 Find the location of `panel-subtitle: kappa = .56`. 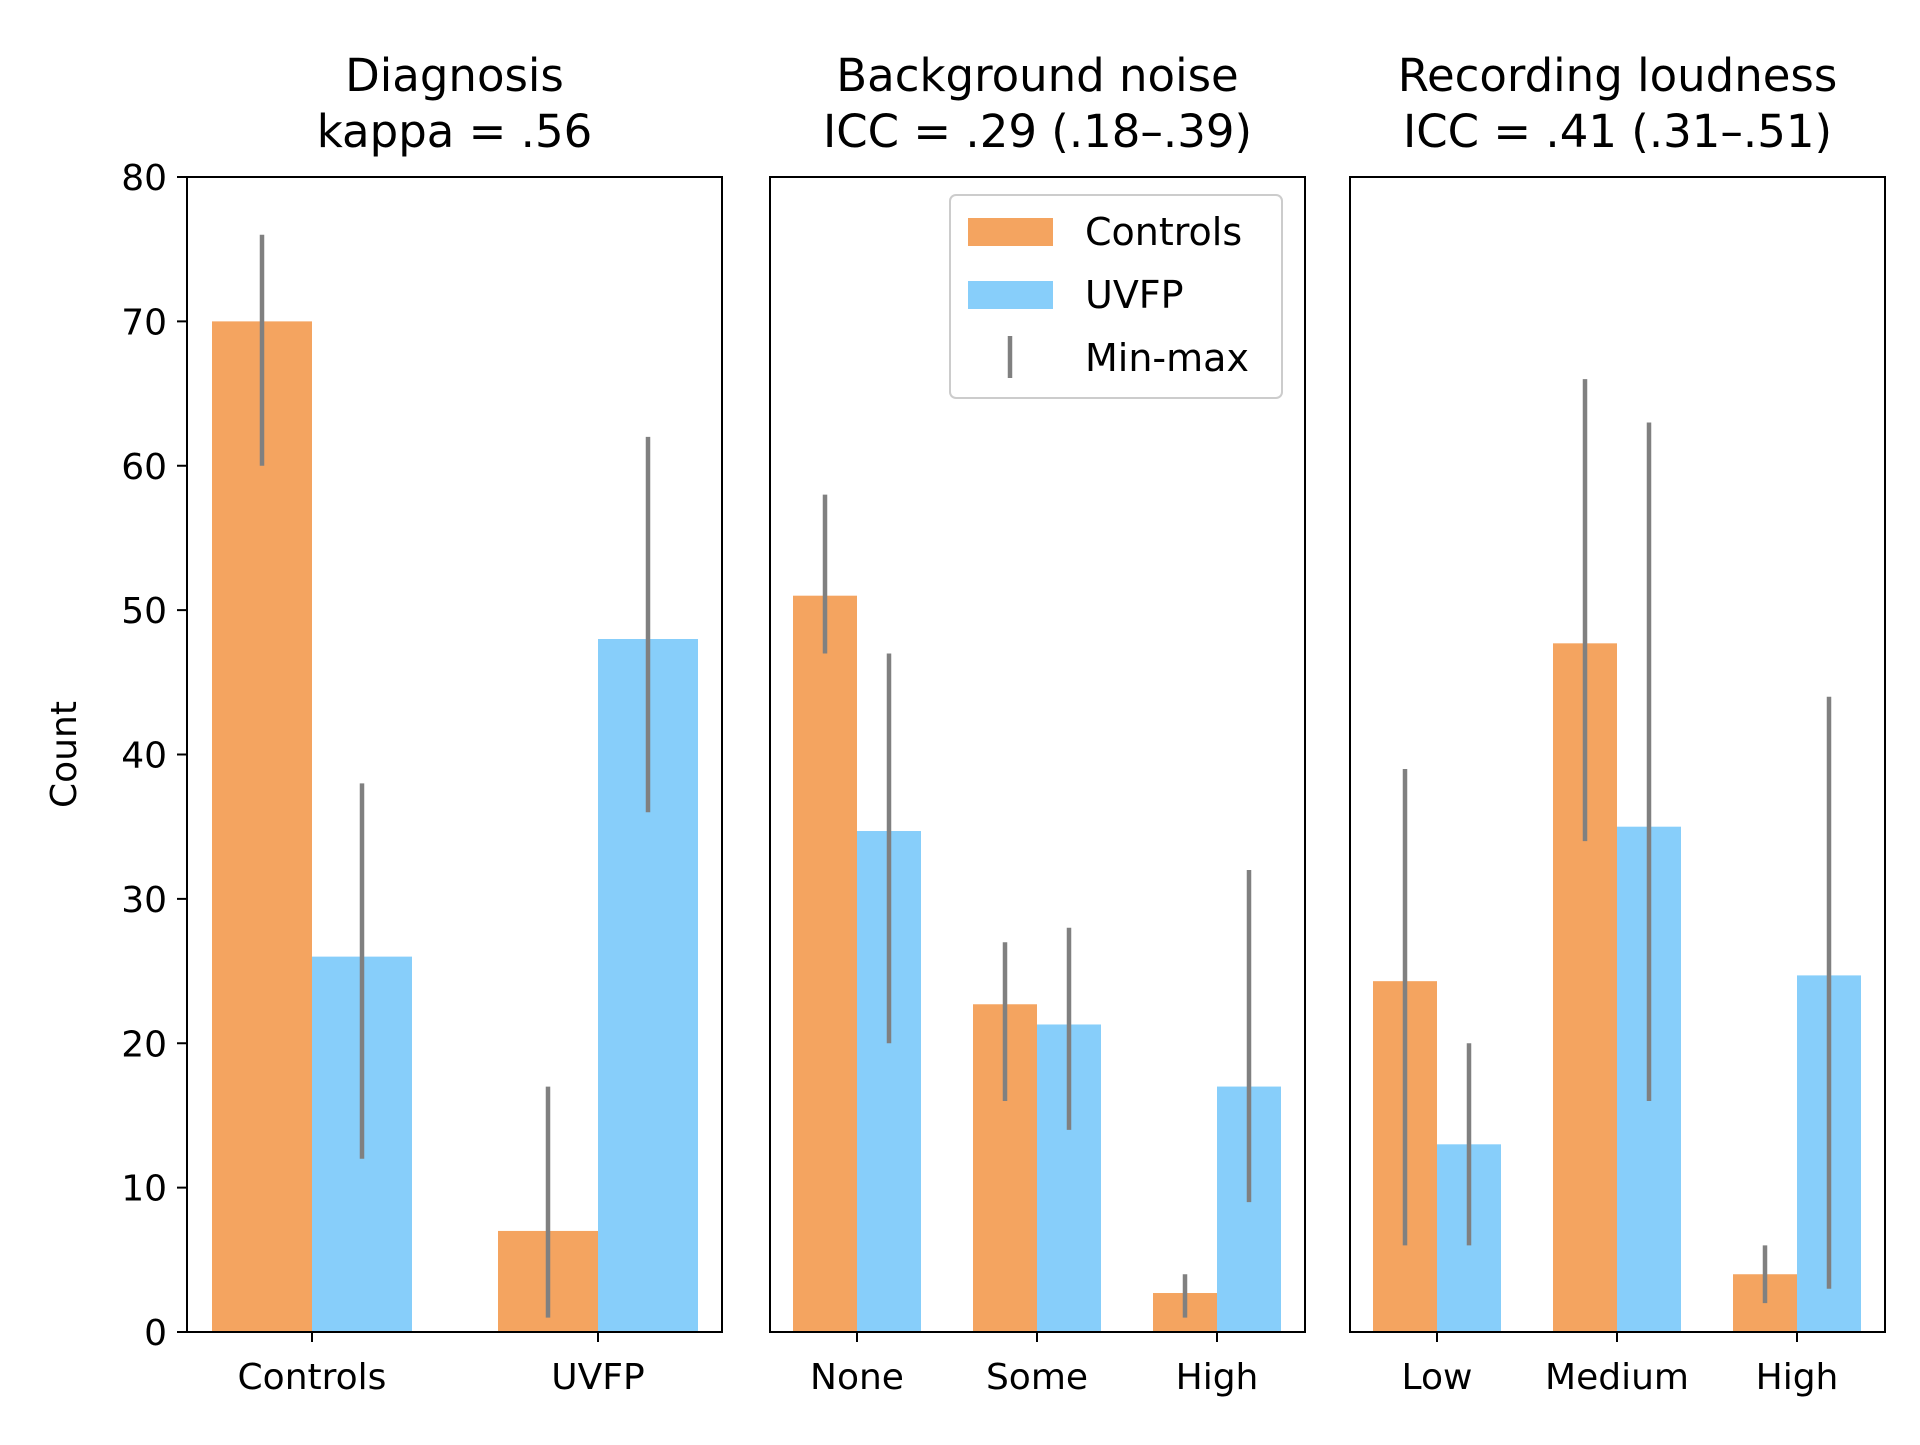

panel-subtitle: kappa = .56 is located at coordinates (454, 131).